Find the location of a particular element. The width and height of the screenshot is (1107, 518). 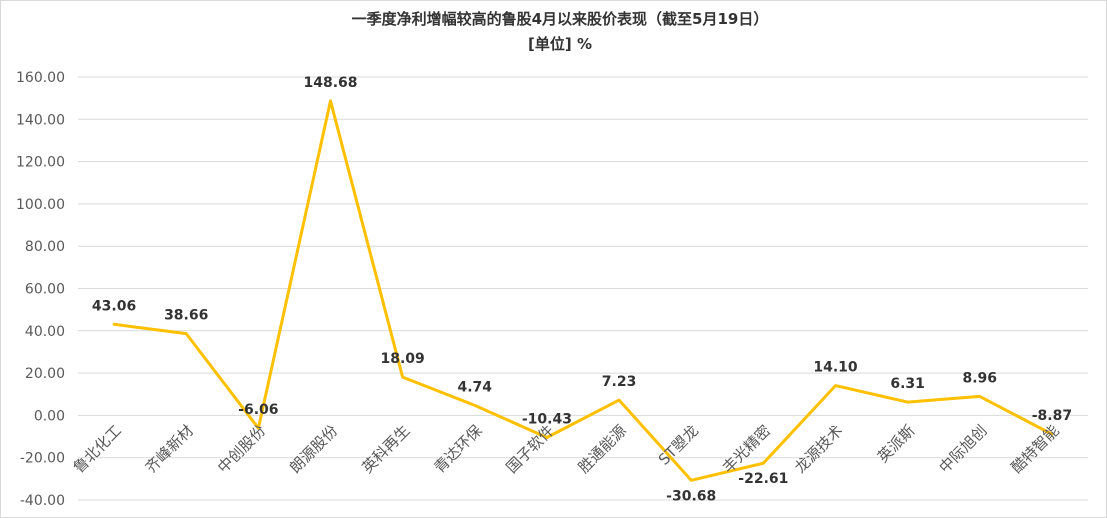

data-label: 8.96 is located at coordinates (980, 378).